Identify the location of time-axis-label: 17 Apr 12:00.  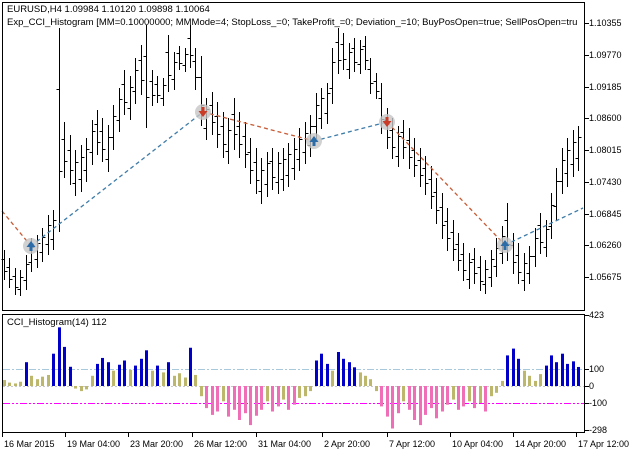
(604, 444).